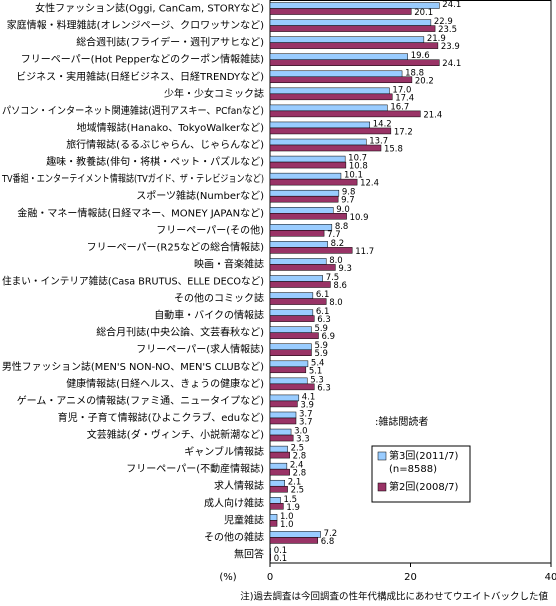  I want to click on value-label: 15.8, so click(393, 150).